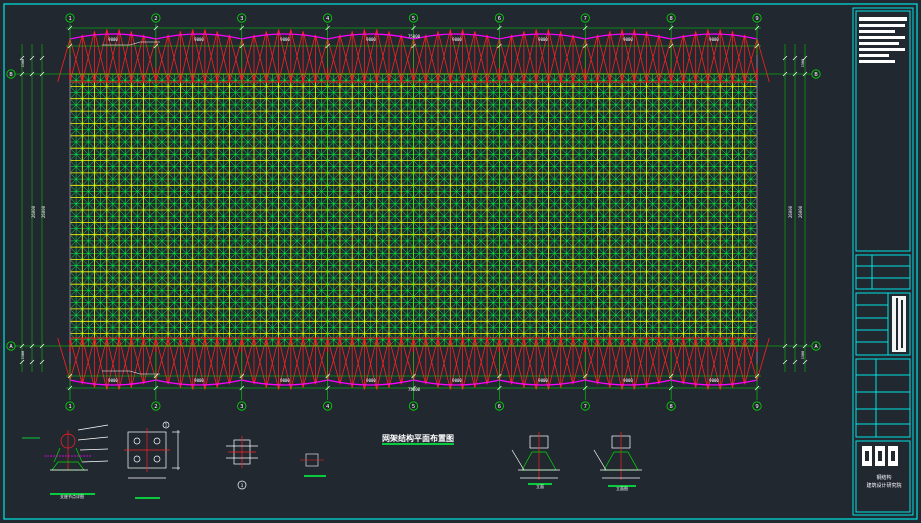 The image size is (921, 523). What do you see at coordinates (152, 460) in the screenshot?
I see `base-plate-plan` at bounding box center [152, 460].